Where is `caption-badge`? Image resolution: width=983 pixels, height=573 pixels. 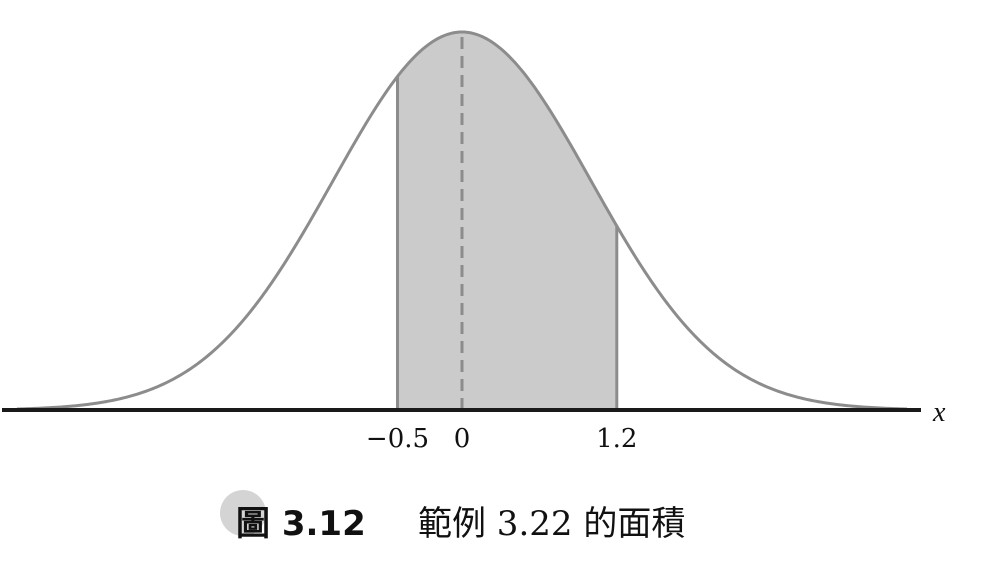 caption-badge is located at coordinates (243, 513).